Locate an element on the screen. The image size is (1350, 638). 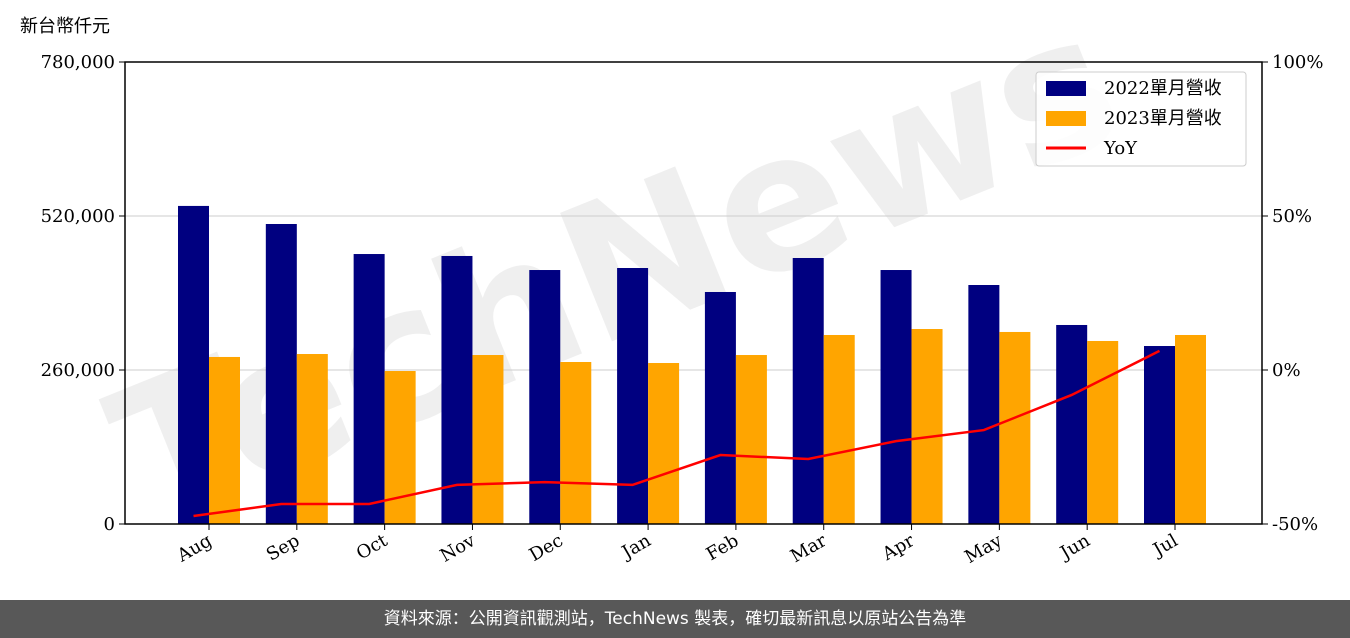
y-tick-label: 780,000 is located at coordinates (78, 62).